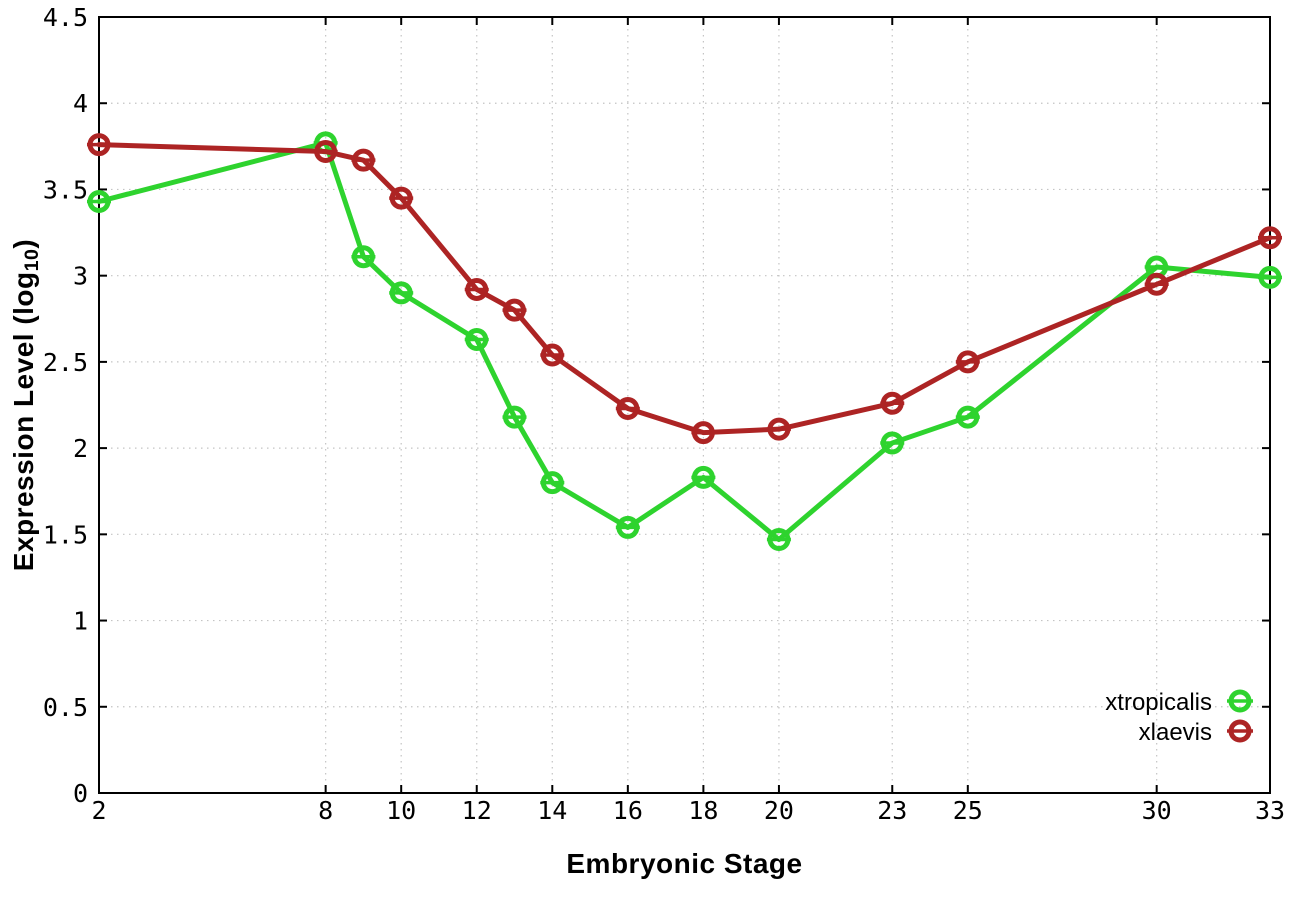  I want to click on y-axis-title-suffix: ), so click(23, 243).